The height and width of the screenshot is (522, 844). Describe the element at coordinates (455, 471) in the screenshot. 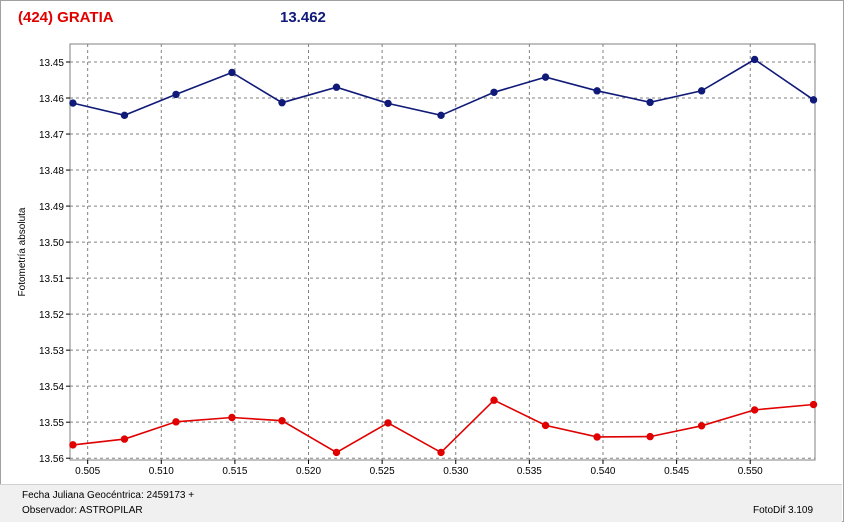

I see `x-tick-label: 0.530` at that location.